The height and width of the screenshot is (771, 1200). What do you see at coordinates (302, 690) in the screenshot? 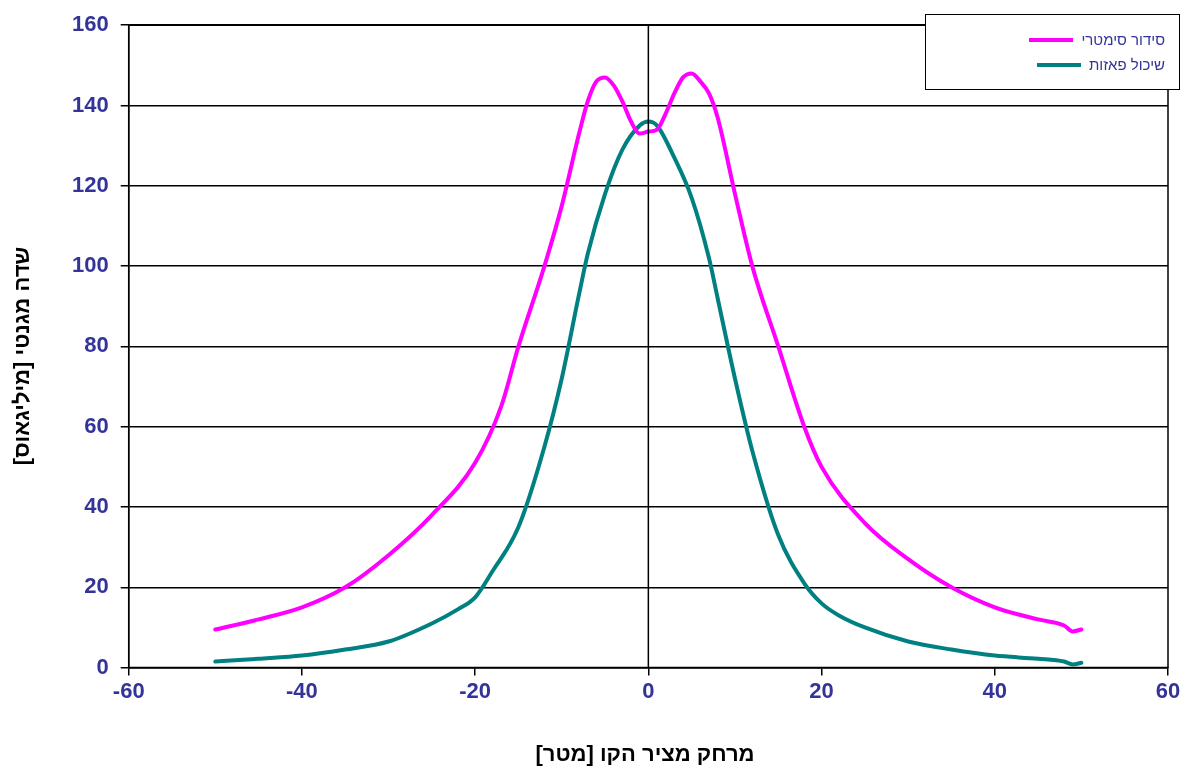
I see `x-tick-label: -40` at bounding box center [302, 690].